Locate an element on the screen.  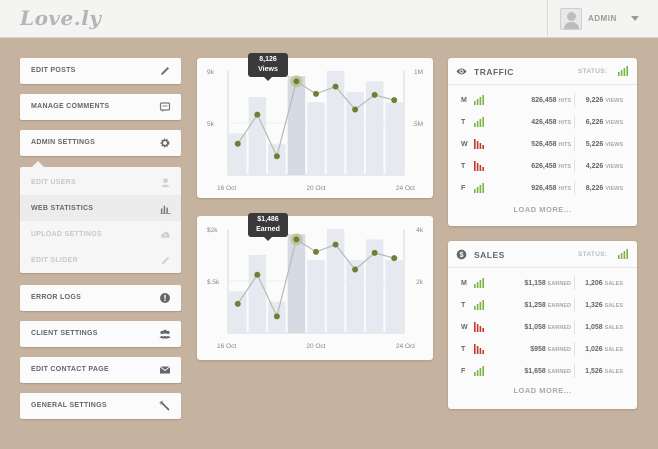
user-icon is located at coordinates (165, 183).